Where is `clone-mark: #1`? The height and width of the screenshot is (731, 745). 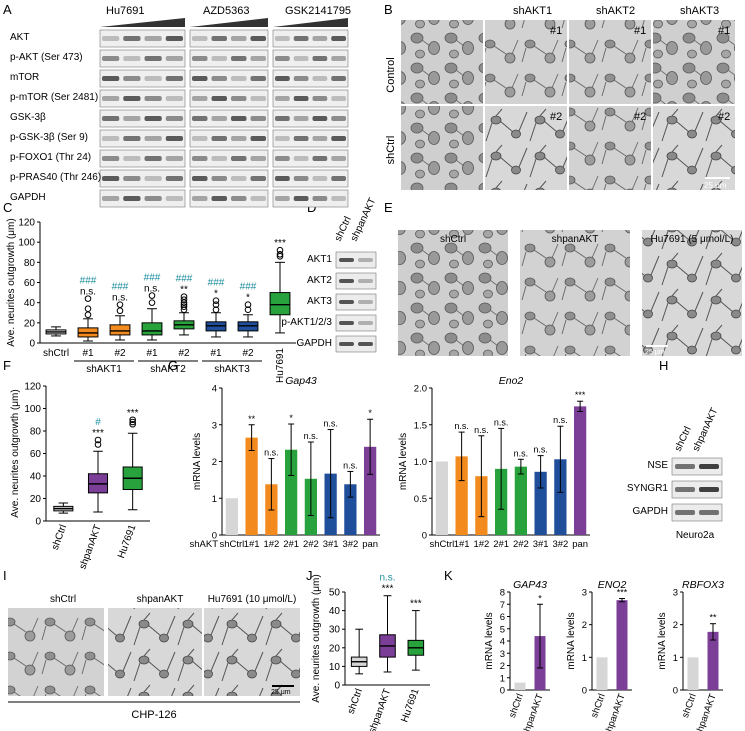
clone-mark: #1 is located at coordinates (724, 31).